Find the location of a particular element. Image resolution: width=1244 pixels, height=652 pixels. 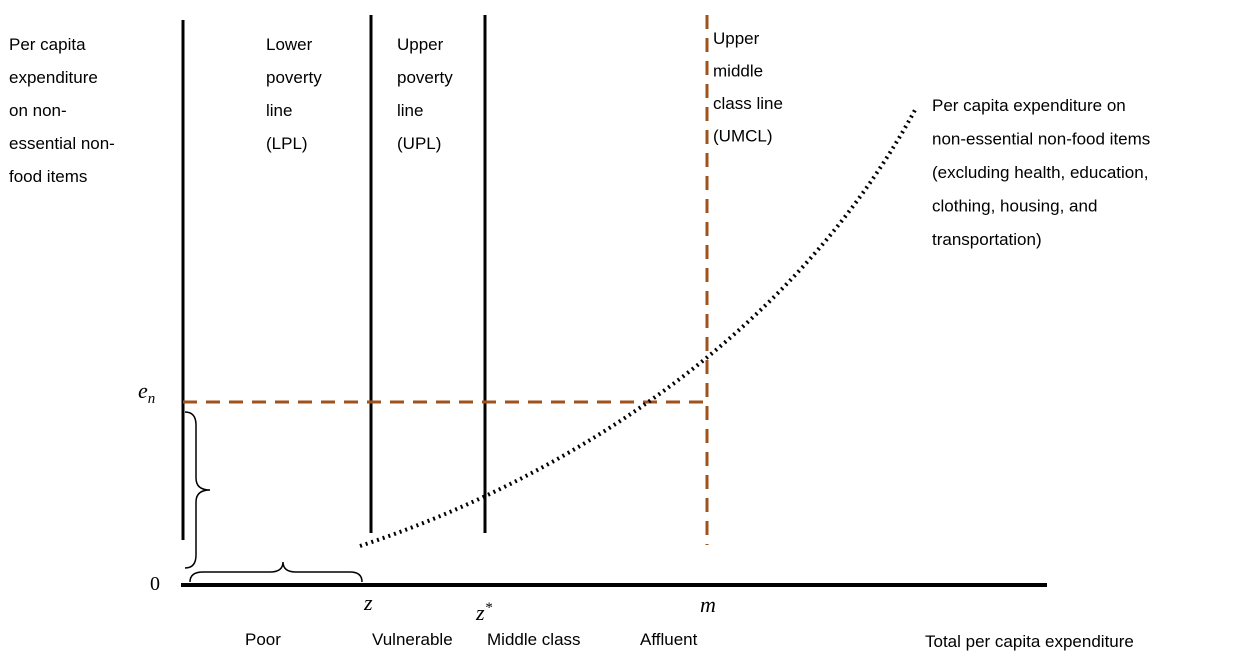

y-axis-label: food items is located at coordinates (48, 176).